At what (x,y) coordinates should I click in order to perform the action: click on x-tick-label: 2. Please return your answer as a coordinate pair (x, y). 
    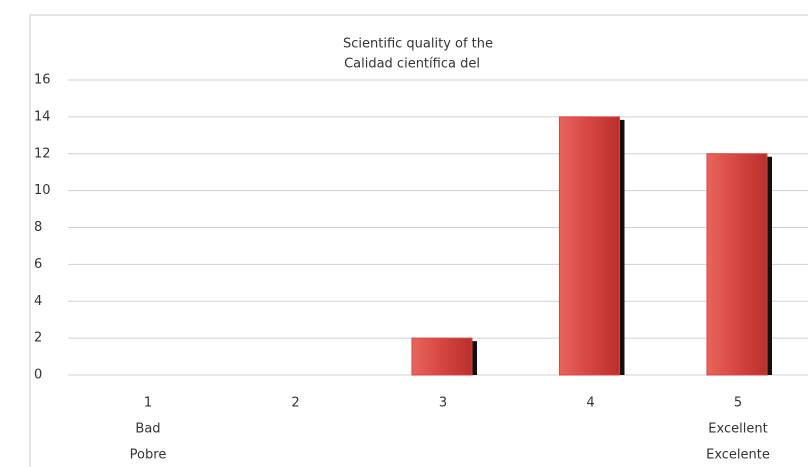
    Looking at the image, I should click on (295, 403).